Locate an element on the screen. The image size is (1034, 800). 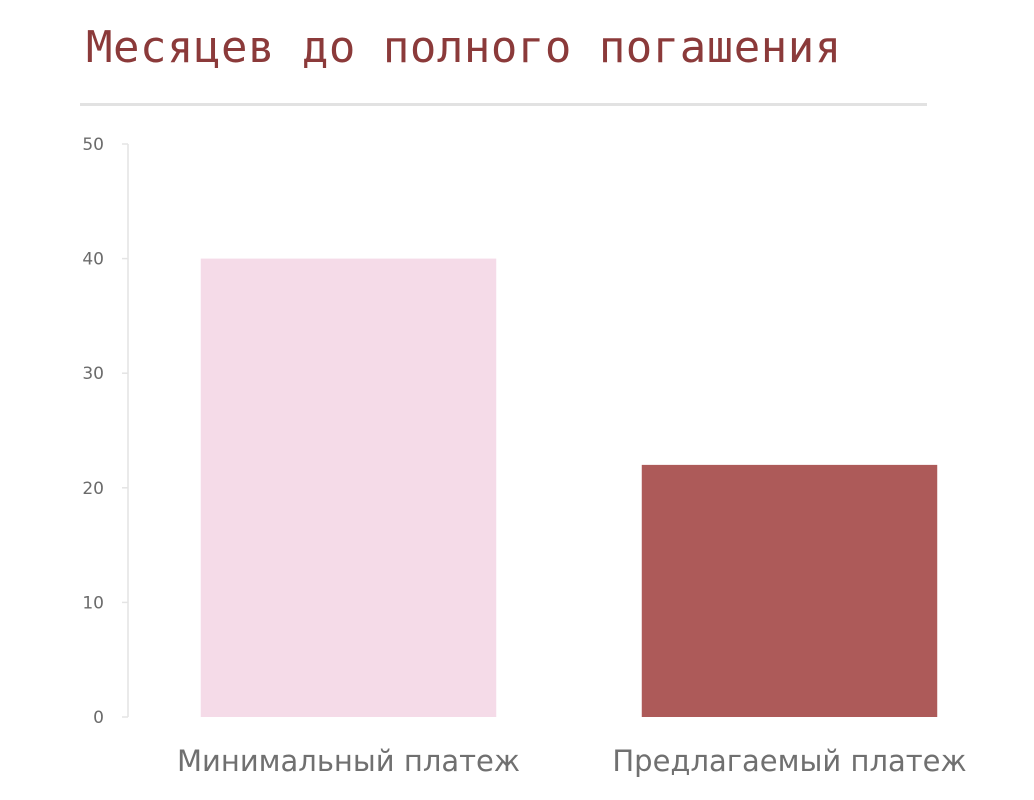
bar is located at coordinates (789, 590).